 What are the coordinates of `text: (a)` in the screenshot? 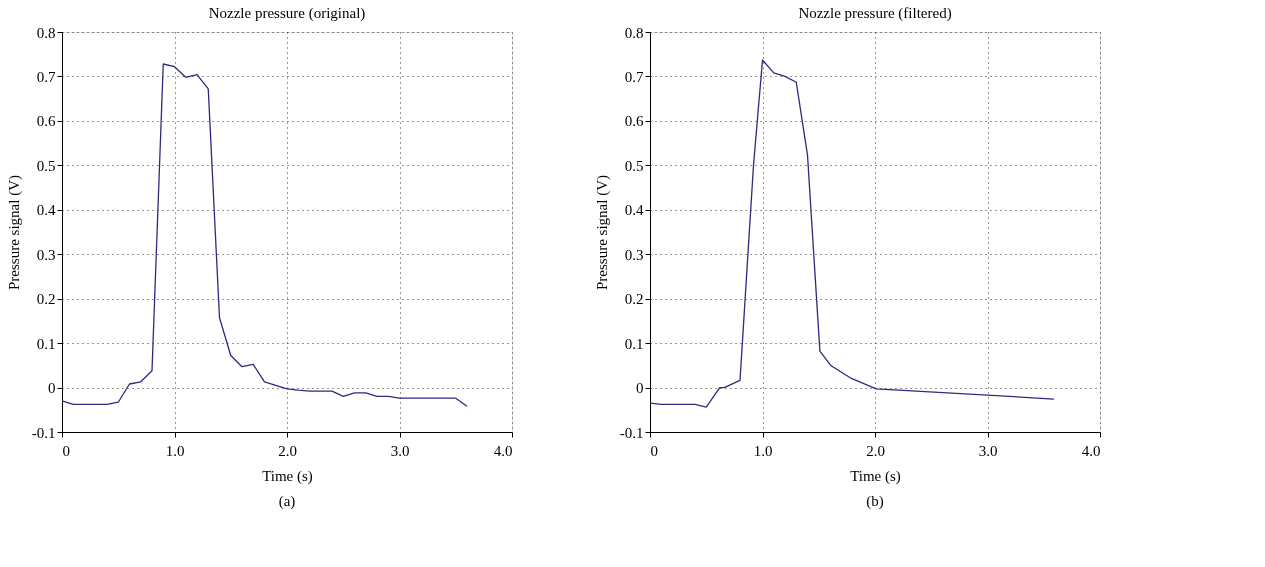 It's located at (287, 501).